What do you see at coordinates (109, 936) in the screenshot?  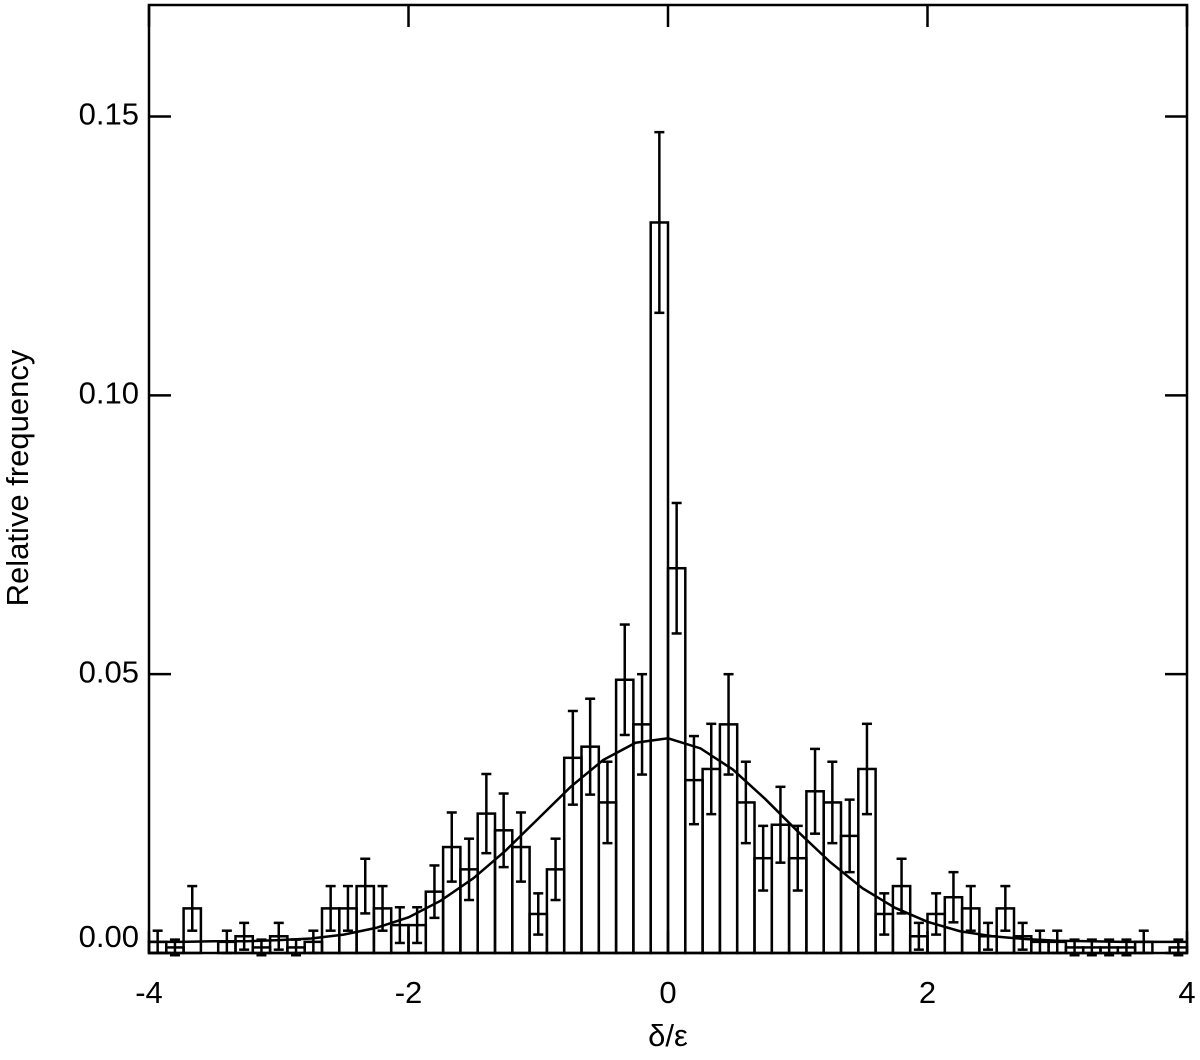 I see `y-tick-label: 0.00` at bounding box center [109, 936].